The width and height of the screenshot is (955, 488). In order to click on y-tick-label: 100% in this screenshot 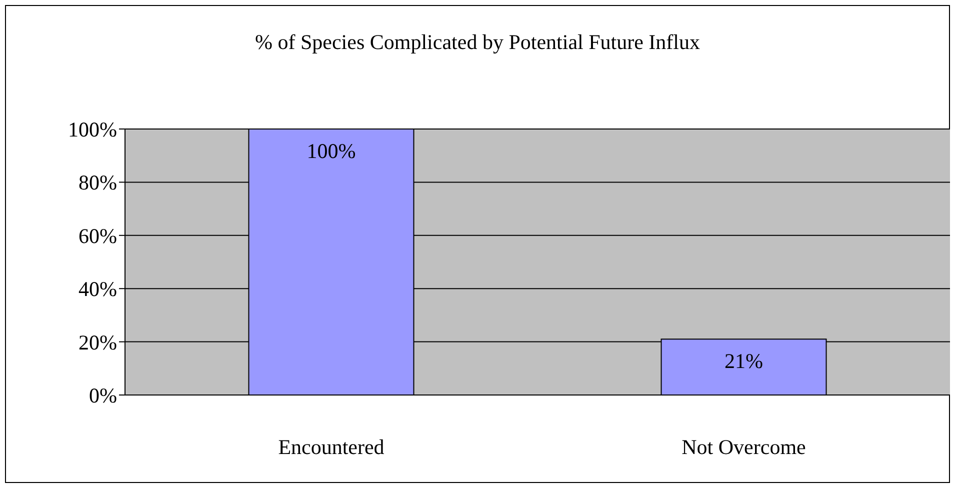, I will do `click(92, 129)`.